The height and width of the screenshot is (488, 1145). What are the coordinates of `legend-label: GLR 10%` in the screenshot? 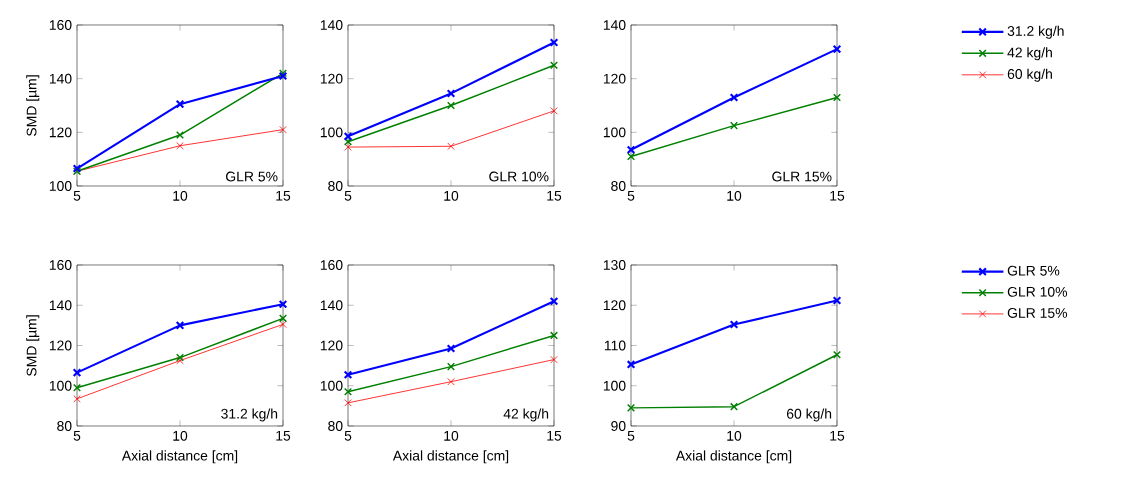 It's located at (1037, 291).